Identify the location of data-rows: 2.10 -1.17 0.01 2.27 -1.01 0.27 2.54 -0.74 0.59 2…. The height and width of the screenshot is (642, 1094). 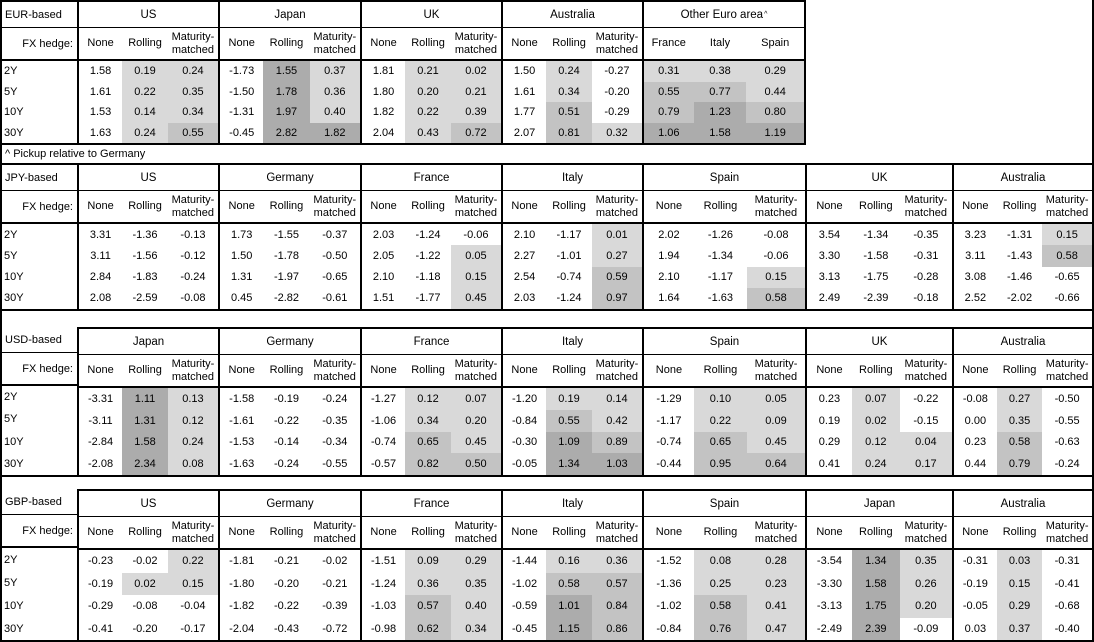
(572, 266).